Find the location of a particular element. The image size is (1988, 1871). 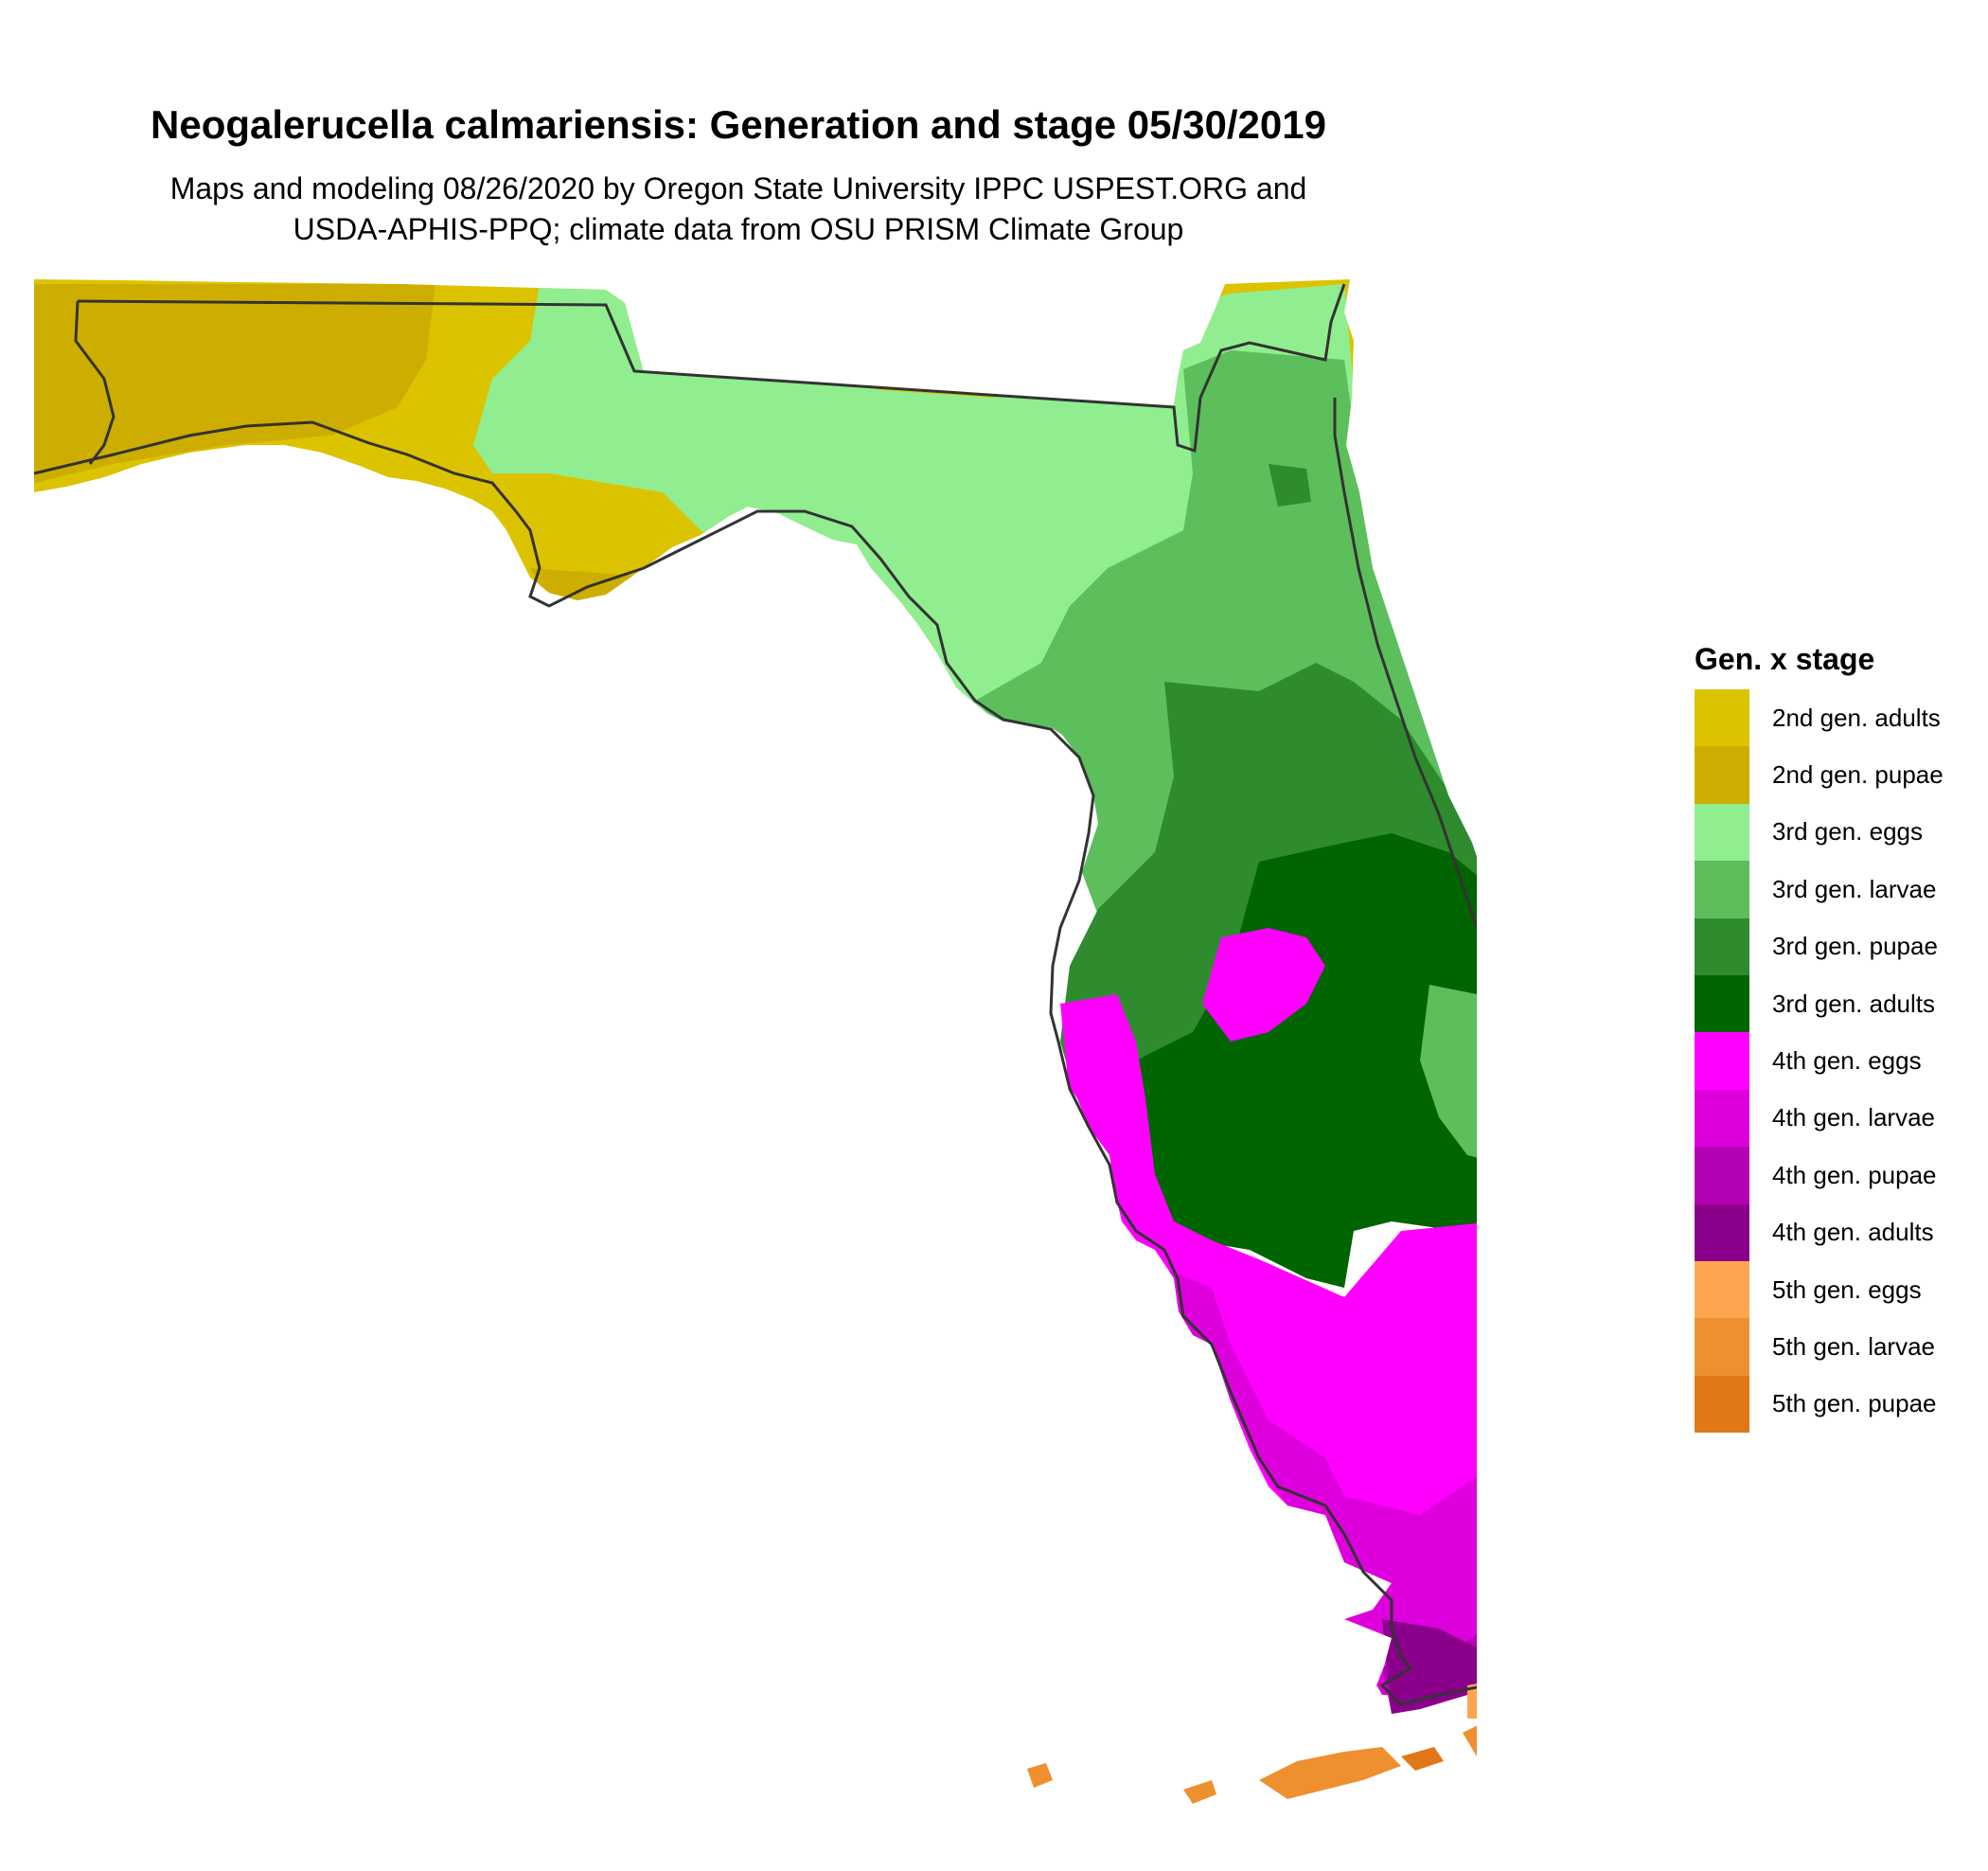

legend-item: 2nd gen. pupae is located at coordinates (1819, 775).